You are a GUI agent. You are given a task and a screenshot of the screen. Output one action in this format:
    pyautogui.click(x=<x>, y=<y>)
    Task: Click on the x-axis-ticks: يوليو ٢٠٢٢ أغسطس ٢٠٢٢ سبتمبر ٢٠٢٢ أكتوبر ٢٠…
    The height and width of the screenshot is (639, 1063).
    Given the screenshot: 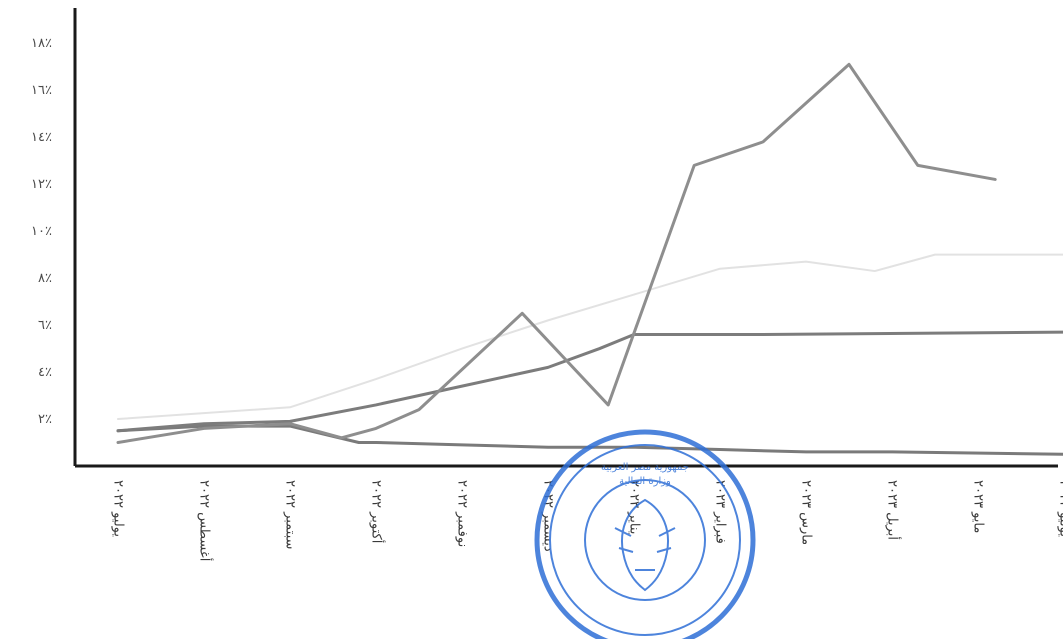 What is the action you would take?
    pyautogui.click(x=587, y=520)
    